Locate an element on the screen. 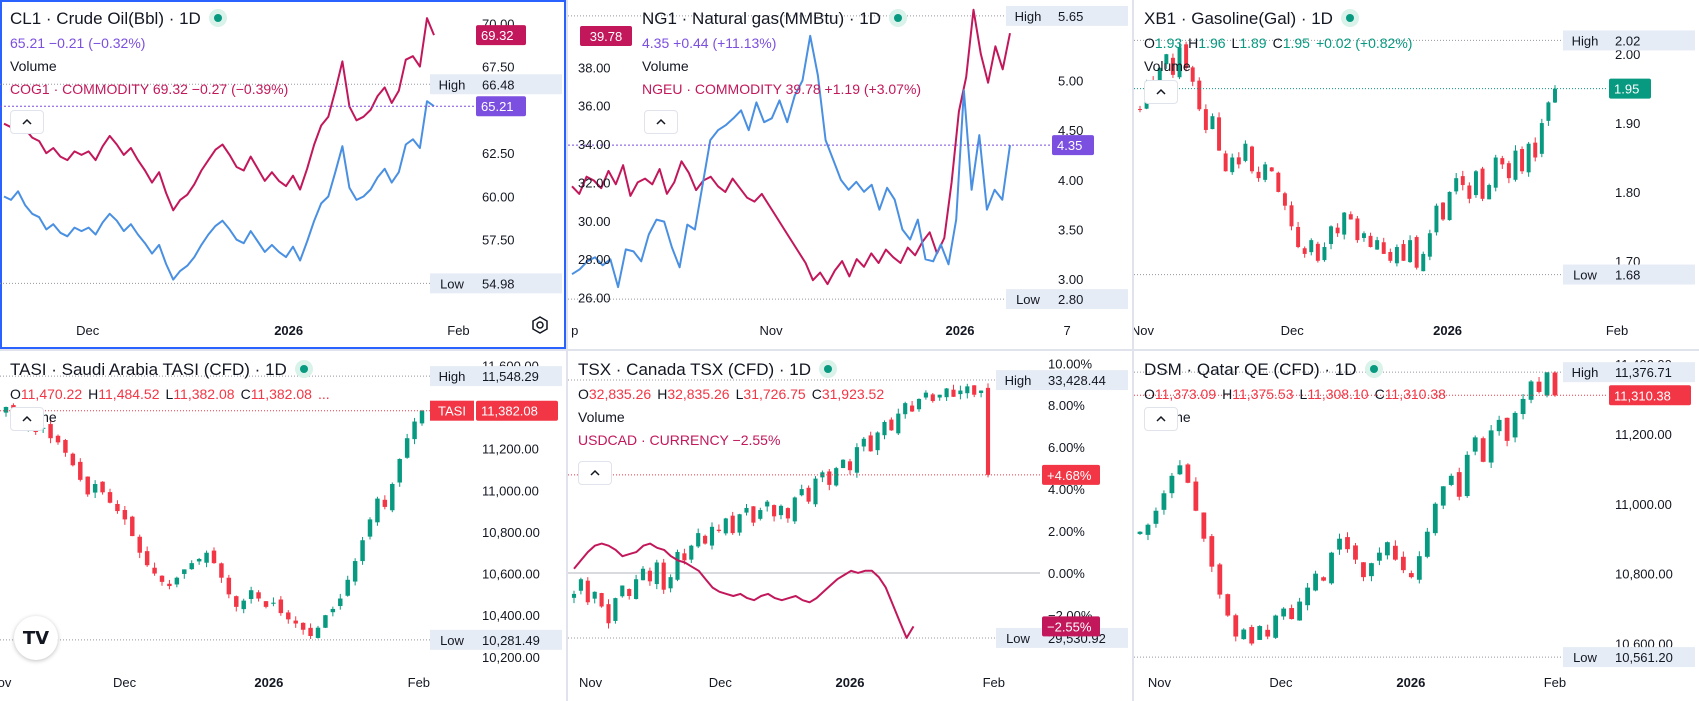 The image size is (1699, 701). settings-gear-icon is located at coordinates (540, 325).